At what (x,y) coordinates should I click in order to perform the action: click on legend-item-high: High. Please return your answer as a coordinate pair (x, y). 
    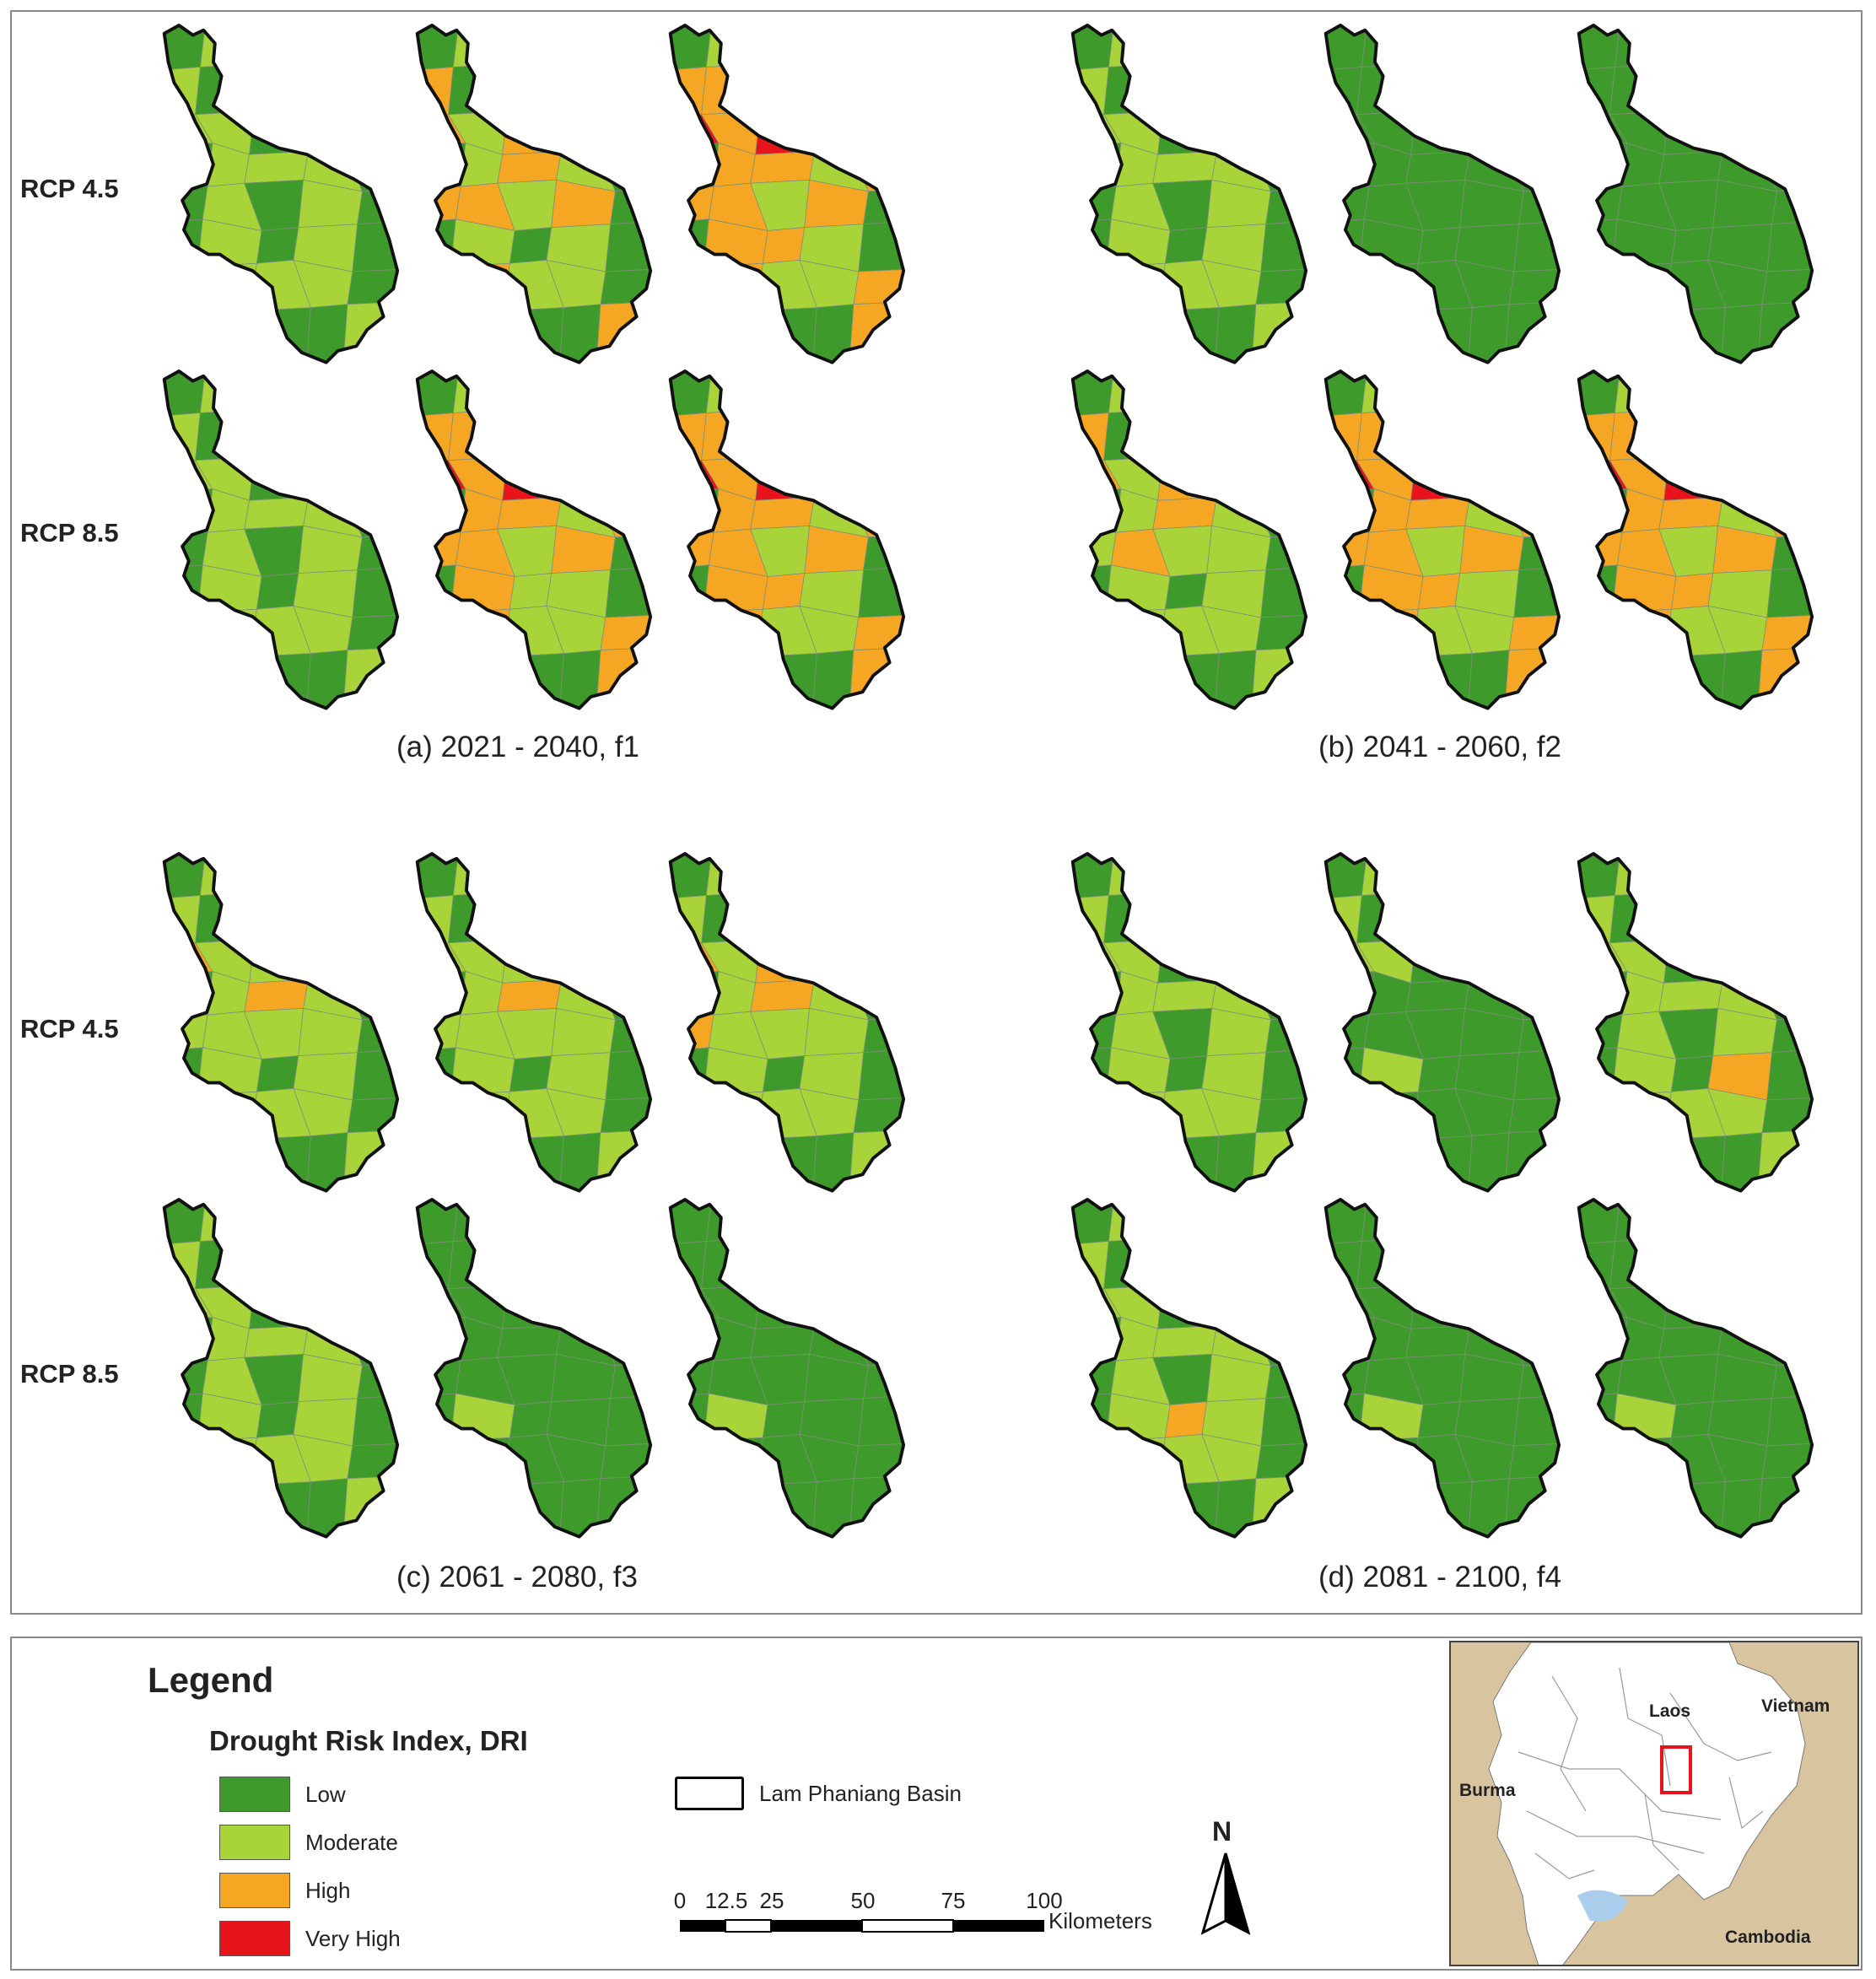
    Looking at the image, I should click on (284, 1890).